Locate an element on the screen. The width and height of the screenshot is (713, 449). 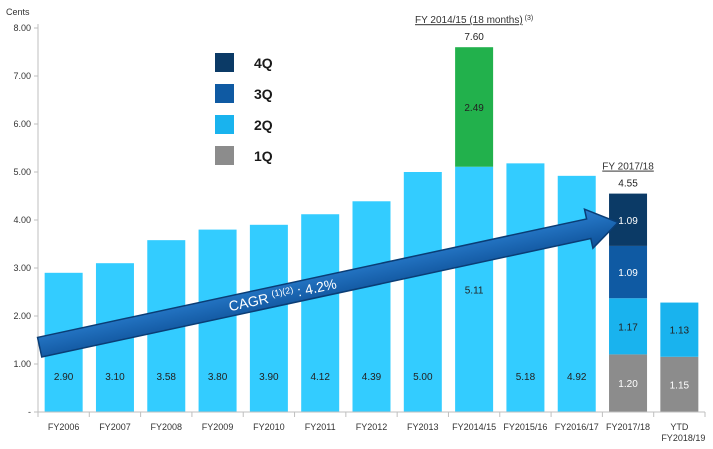
x-tick-label-line2: FY2018/19 is located at coordinates (683, 438).